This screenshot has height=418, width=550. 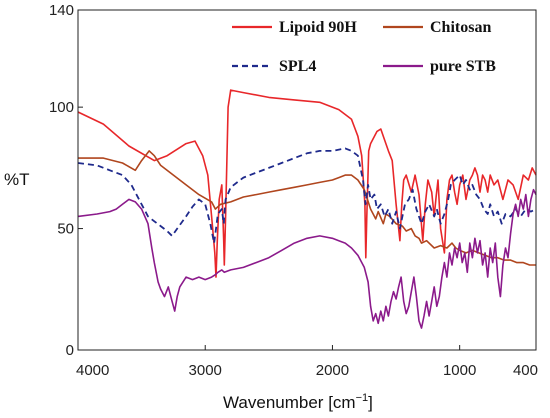 I want to click on x-tick-label-3000: 3000, so click(x=205, y=370).